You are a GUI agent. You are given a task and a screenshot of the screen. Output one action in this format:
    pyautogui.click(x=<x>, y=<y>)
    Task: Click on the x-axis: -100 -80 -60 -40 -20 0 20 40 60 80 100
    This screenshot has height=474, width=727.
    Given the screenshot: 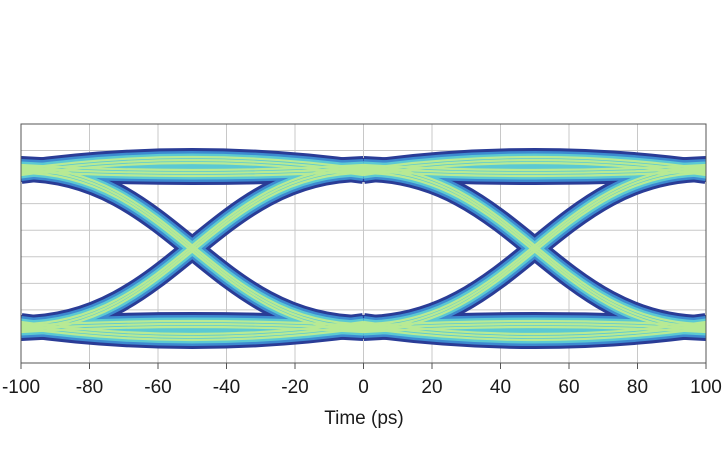 What is the action you would take?
    pyautogui.click(x=362, y=380)
    